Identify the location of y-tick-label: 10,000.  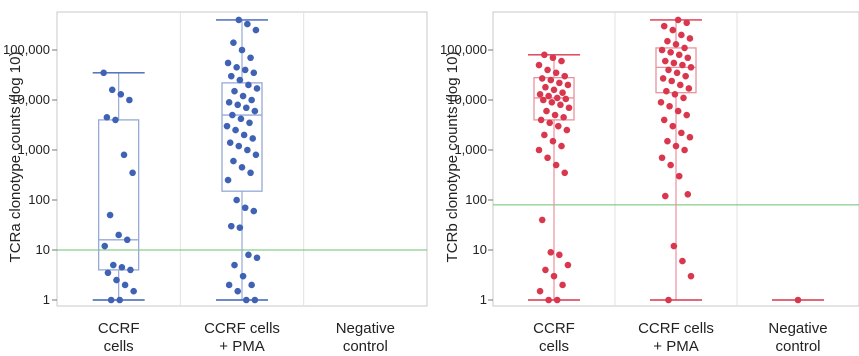
(30, 99).